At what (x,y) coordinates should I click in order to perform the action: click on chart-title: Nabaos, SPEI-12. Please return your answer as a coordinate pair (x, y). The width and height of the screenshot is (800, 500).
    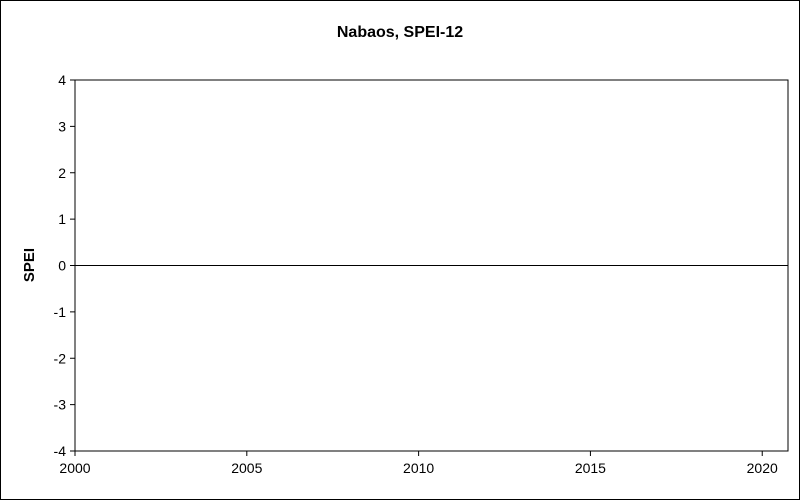
    Looking at the image, I should click on (400, 32).